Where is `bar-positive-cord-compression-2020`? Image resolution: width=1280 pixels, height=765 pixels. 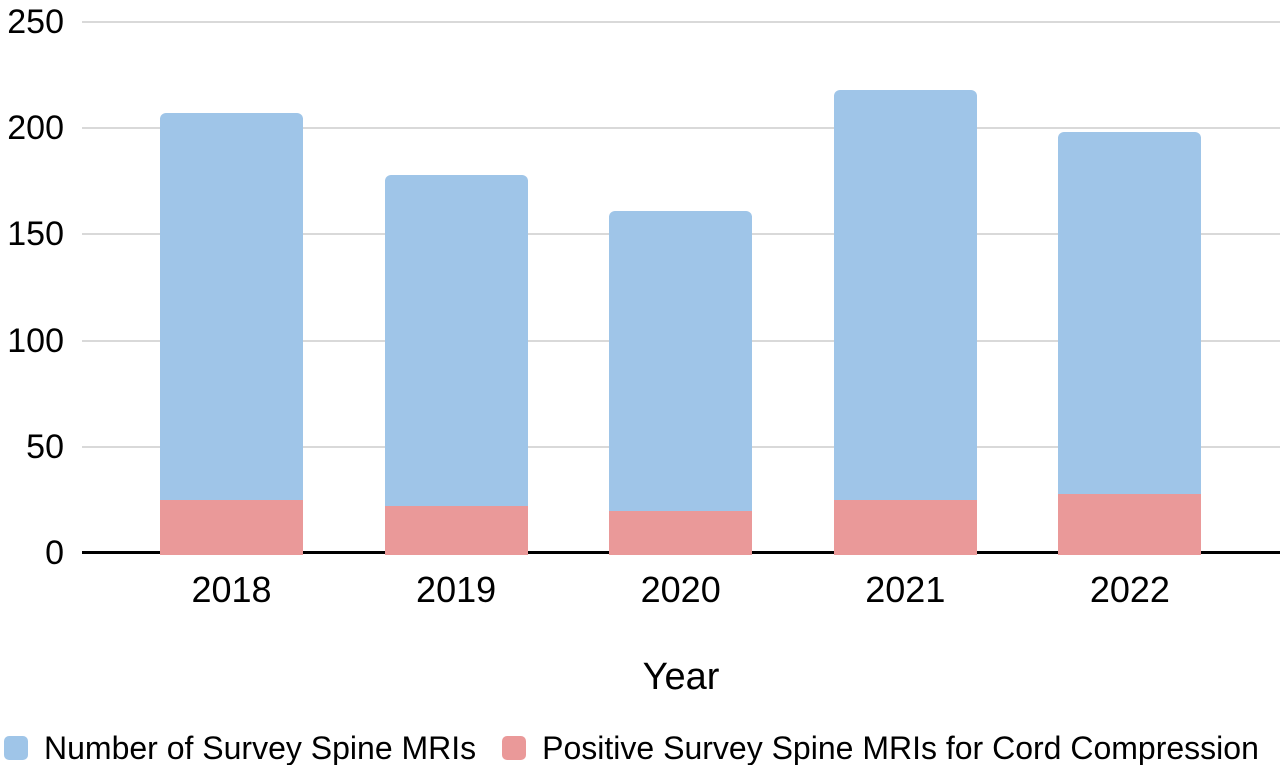 bar-positive-cord-compression-2020 is located at coordinates (681, 532).